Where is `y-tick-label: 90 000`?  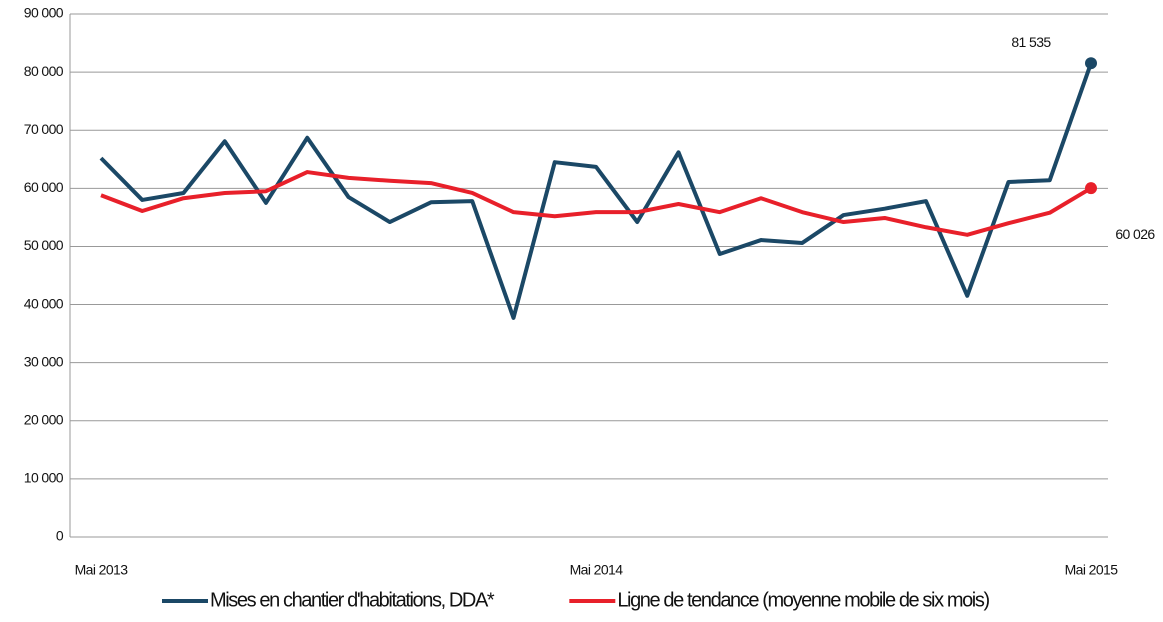
y-tick-label: 90 000 is located at coordinates (44, 13).